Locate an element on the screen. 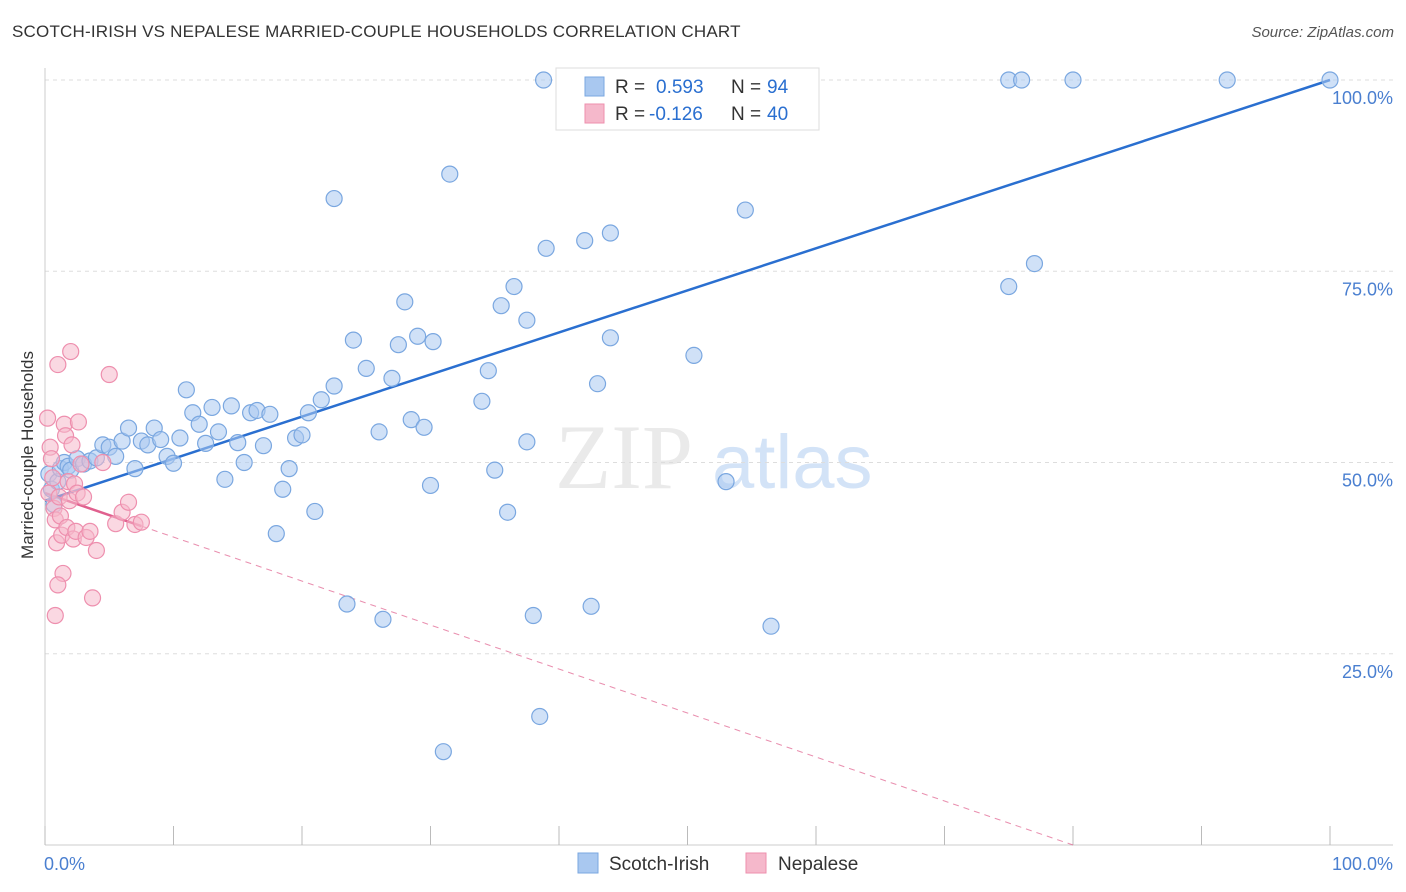 Image resolution: width=1406 pixels, height=892 pixels. legend-n-label-1: N = is located at coordinates (746, 87).